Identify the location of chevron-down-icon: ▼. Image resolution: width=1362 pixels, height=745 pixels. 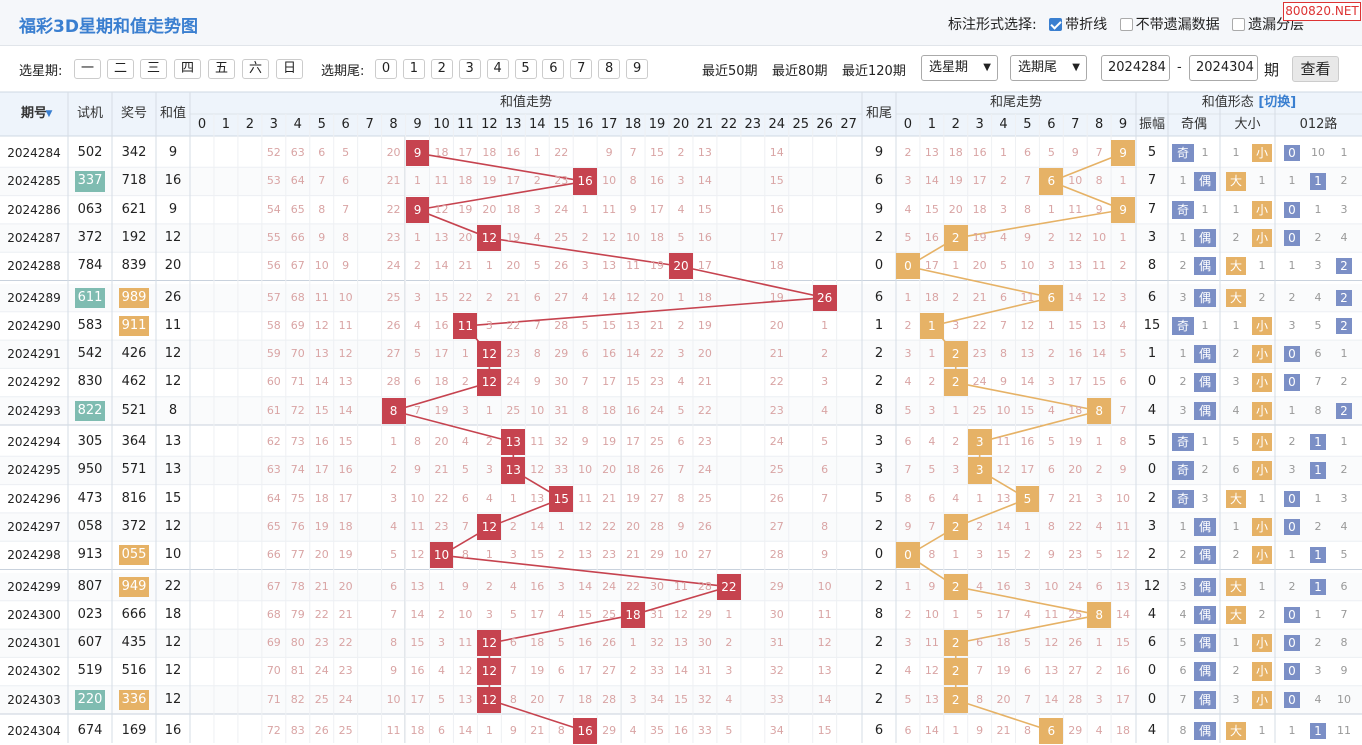
(987, 67).